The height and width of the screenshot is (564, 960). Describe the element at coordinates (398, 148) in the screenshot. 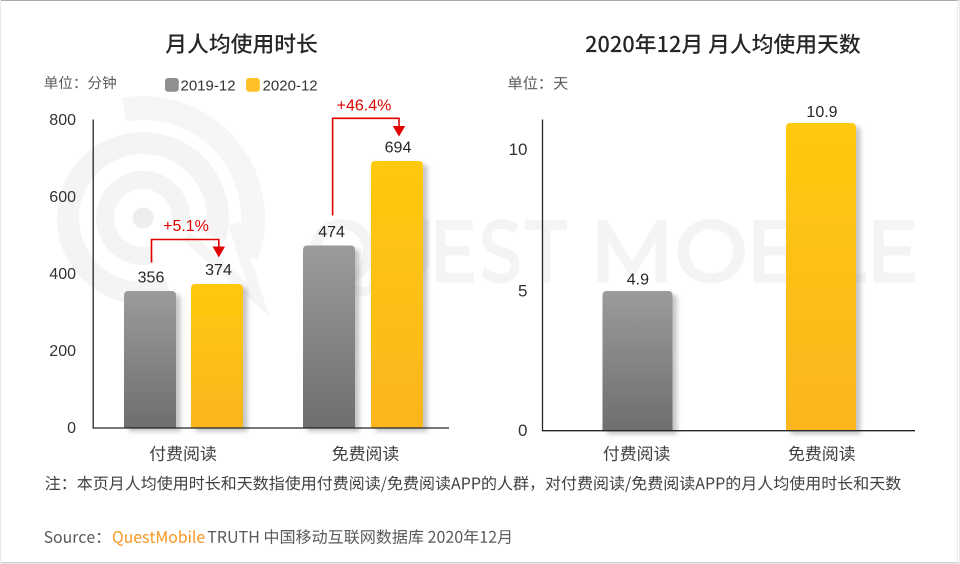

I see `svg-text: 694` at that location.